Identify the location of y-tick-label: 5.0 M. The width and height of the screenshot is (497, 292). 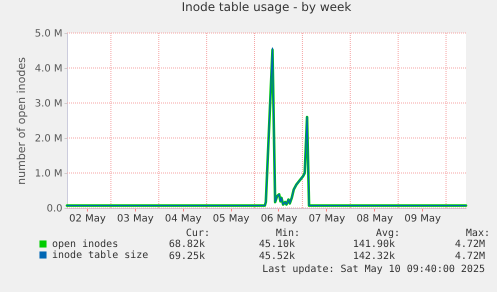
(48, 34).